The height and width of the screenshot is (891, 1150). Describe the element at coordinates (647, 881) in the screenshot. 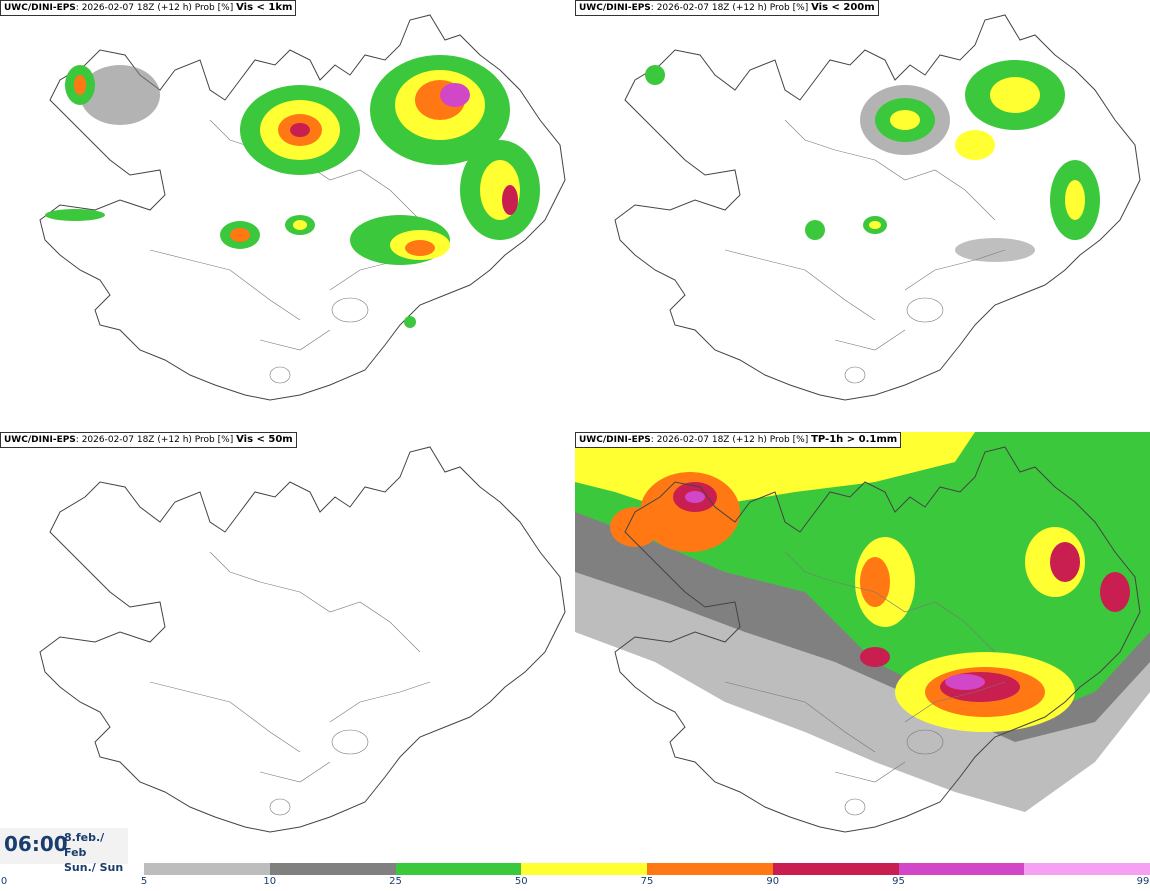

I see `colorbar-tick-label: 75` at that location.